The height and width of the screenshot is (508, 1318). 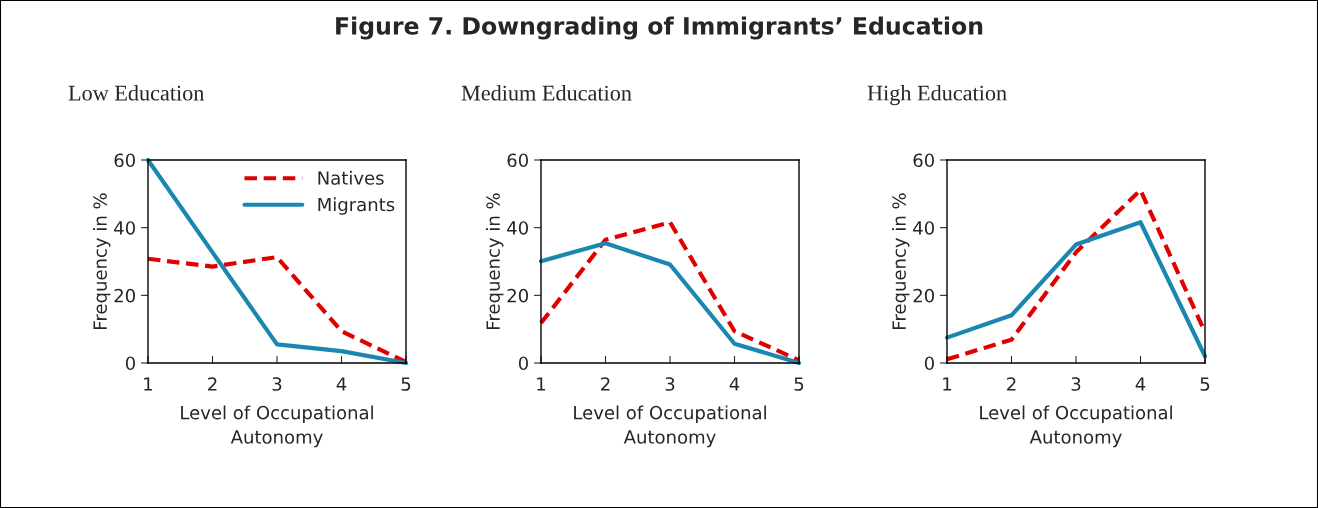 What do you see at coordinates (351, 177) in the screenshot?
I see `legend-label: Natives` at bounding box center [351, 177].